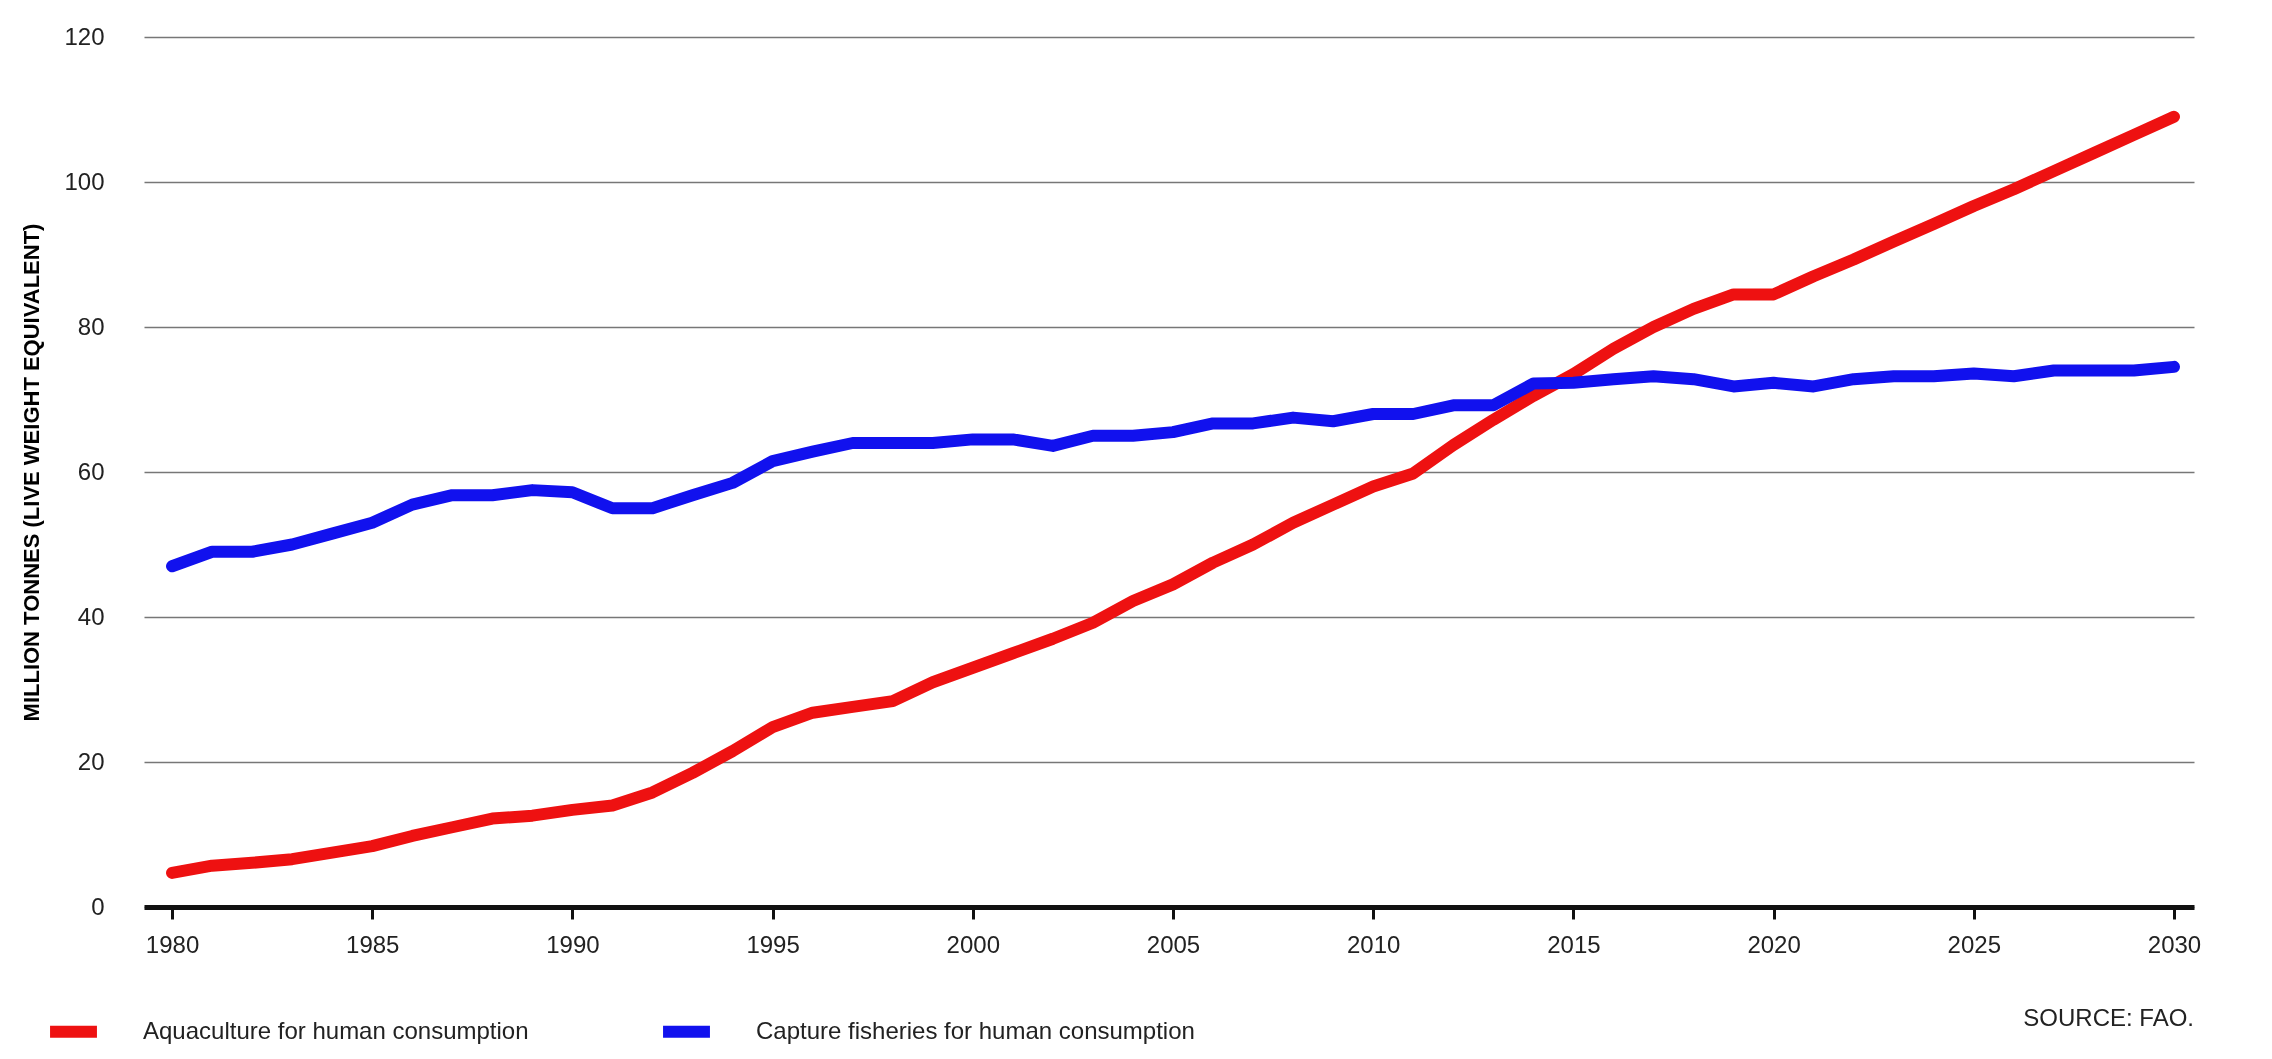 The width and height of the screenshot is (2272, 1059). I want to click on x-tick-label: 2030, so click(2174, 944).